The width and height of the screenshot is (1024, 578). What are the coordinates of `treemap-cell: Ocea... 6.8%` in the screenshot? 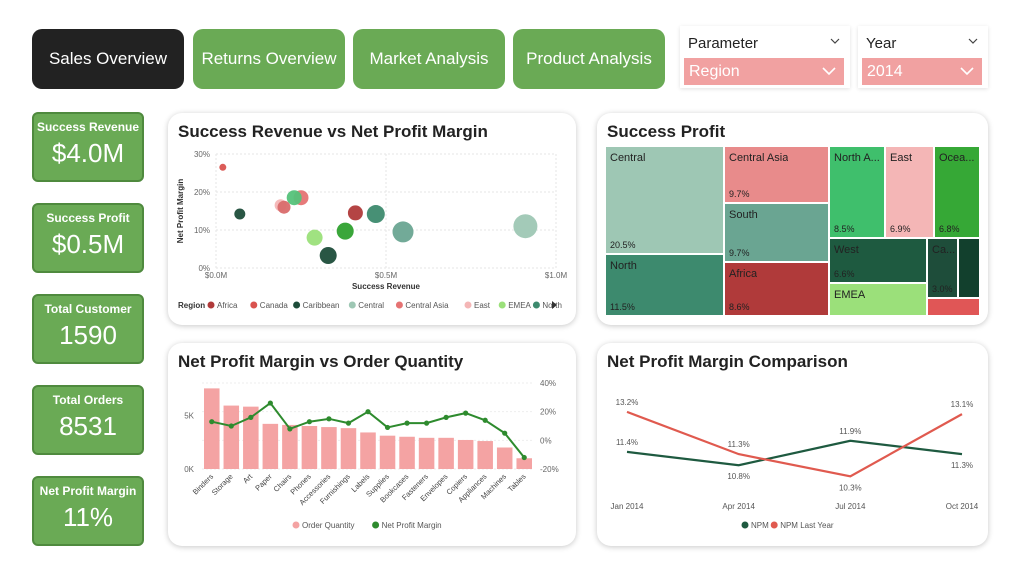 It's located at (957, 192).